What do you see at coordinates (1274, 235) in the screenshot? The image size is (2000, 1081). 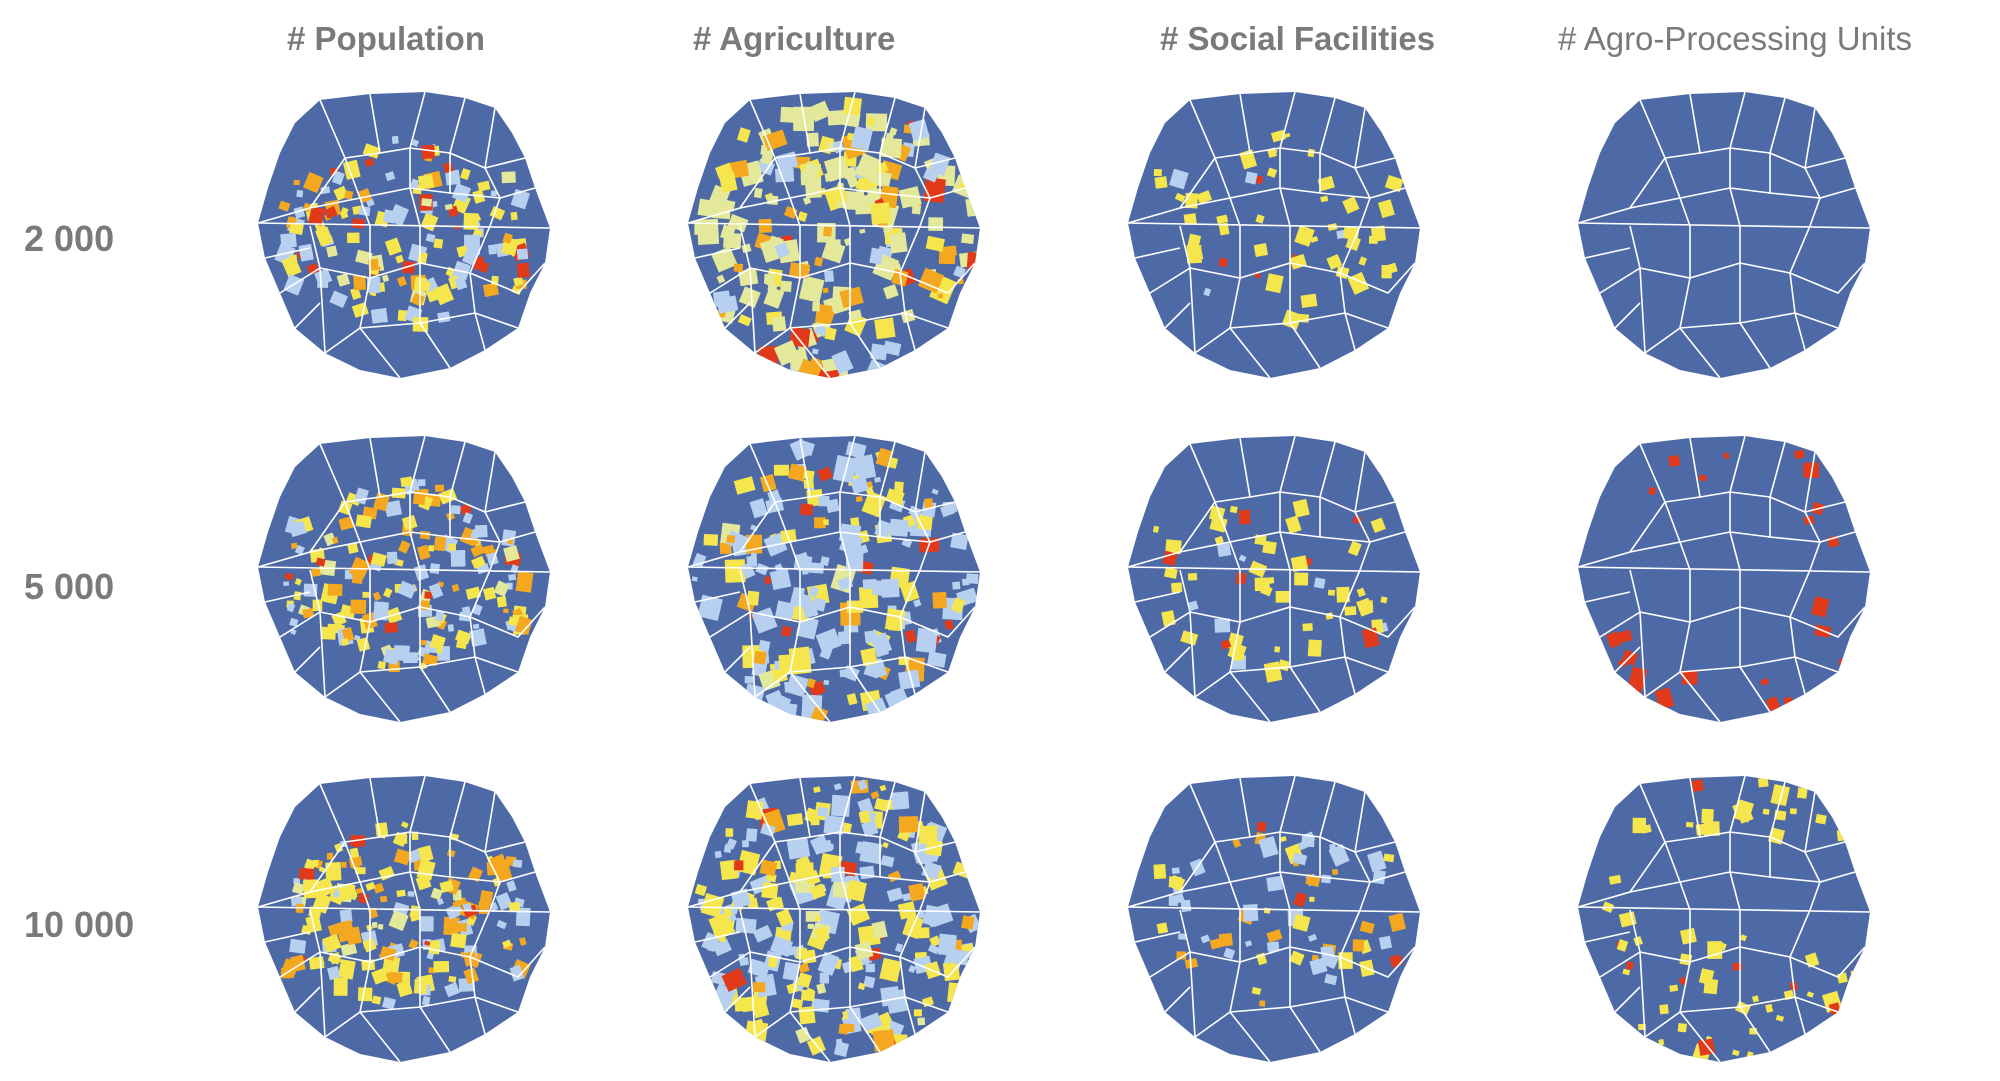 I see `region-outline` at bounding box center [1274, 235].